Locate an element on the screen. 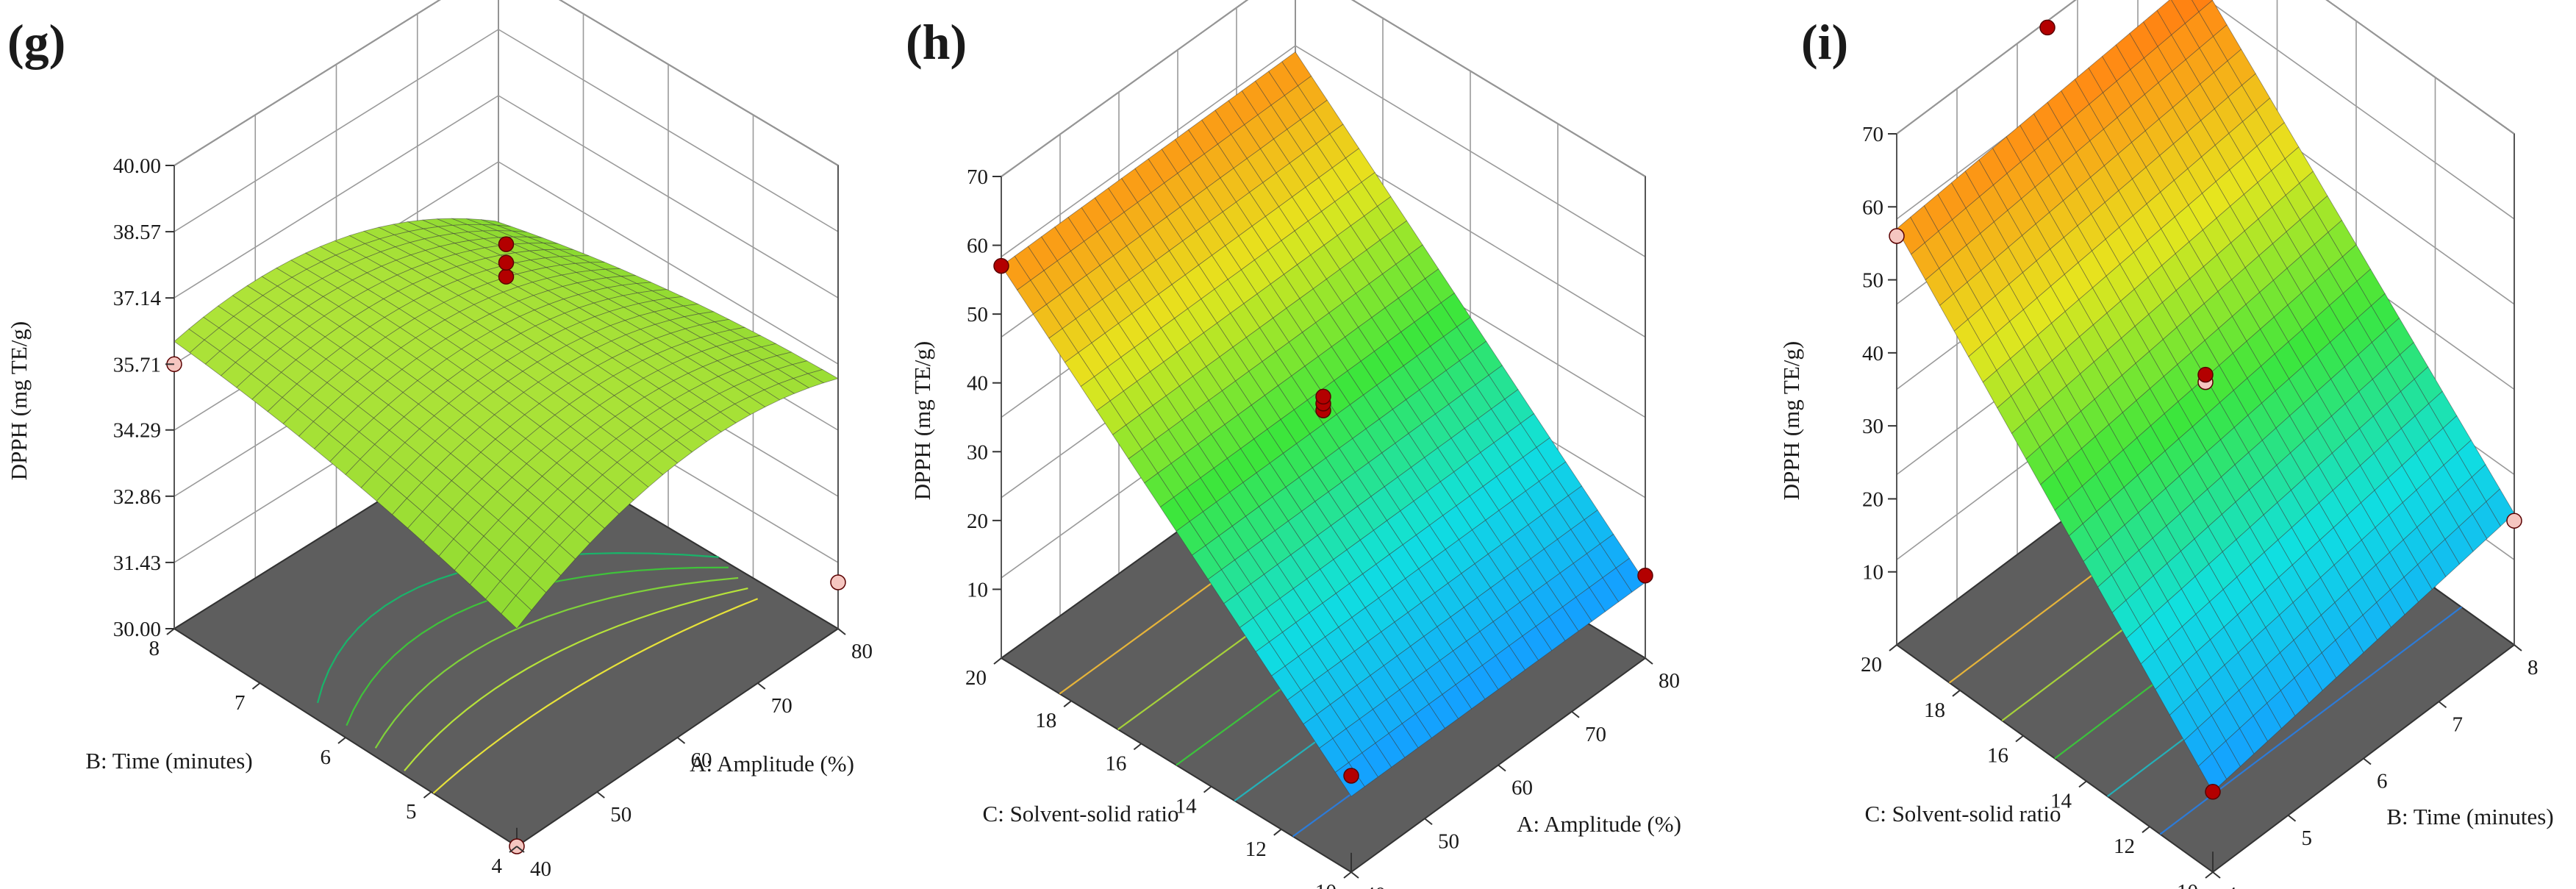 The height and width of the screenshot is (889, 2576). z-tick-label: 31.43 is located at coordinates (137, 563).